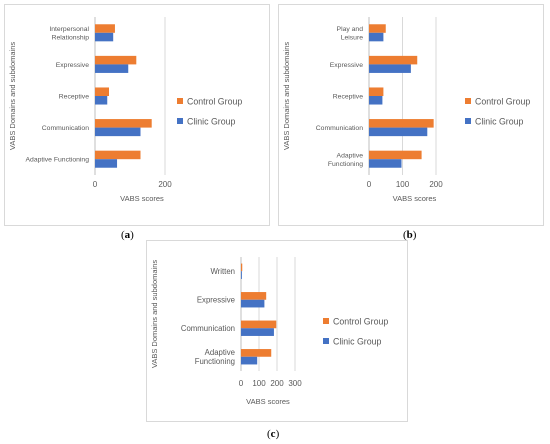 The height and width of the screenshot is (444, 550). I want to click on caption-c: (c), so click(273, 434).